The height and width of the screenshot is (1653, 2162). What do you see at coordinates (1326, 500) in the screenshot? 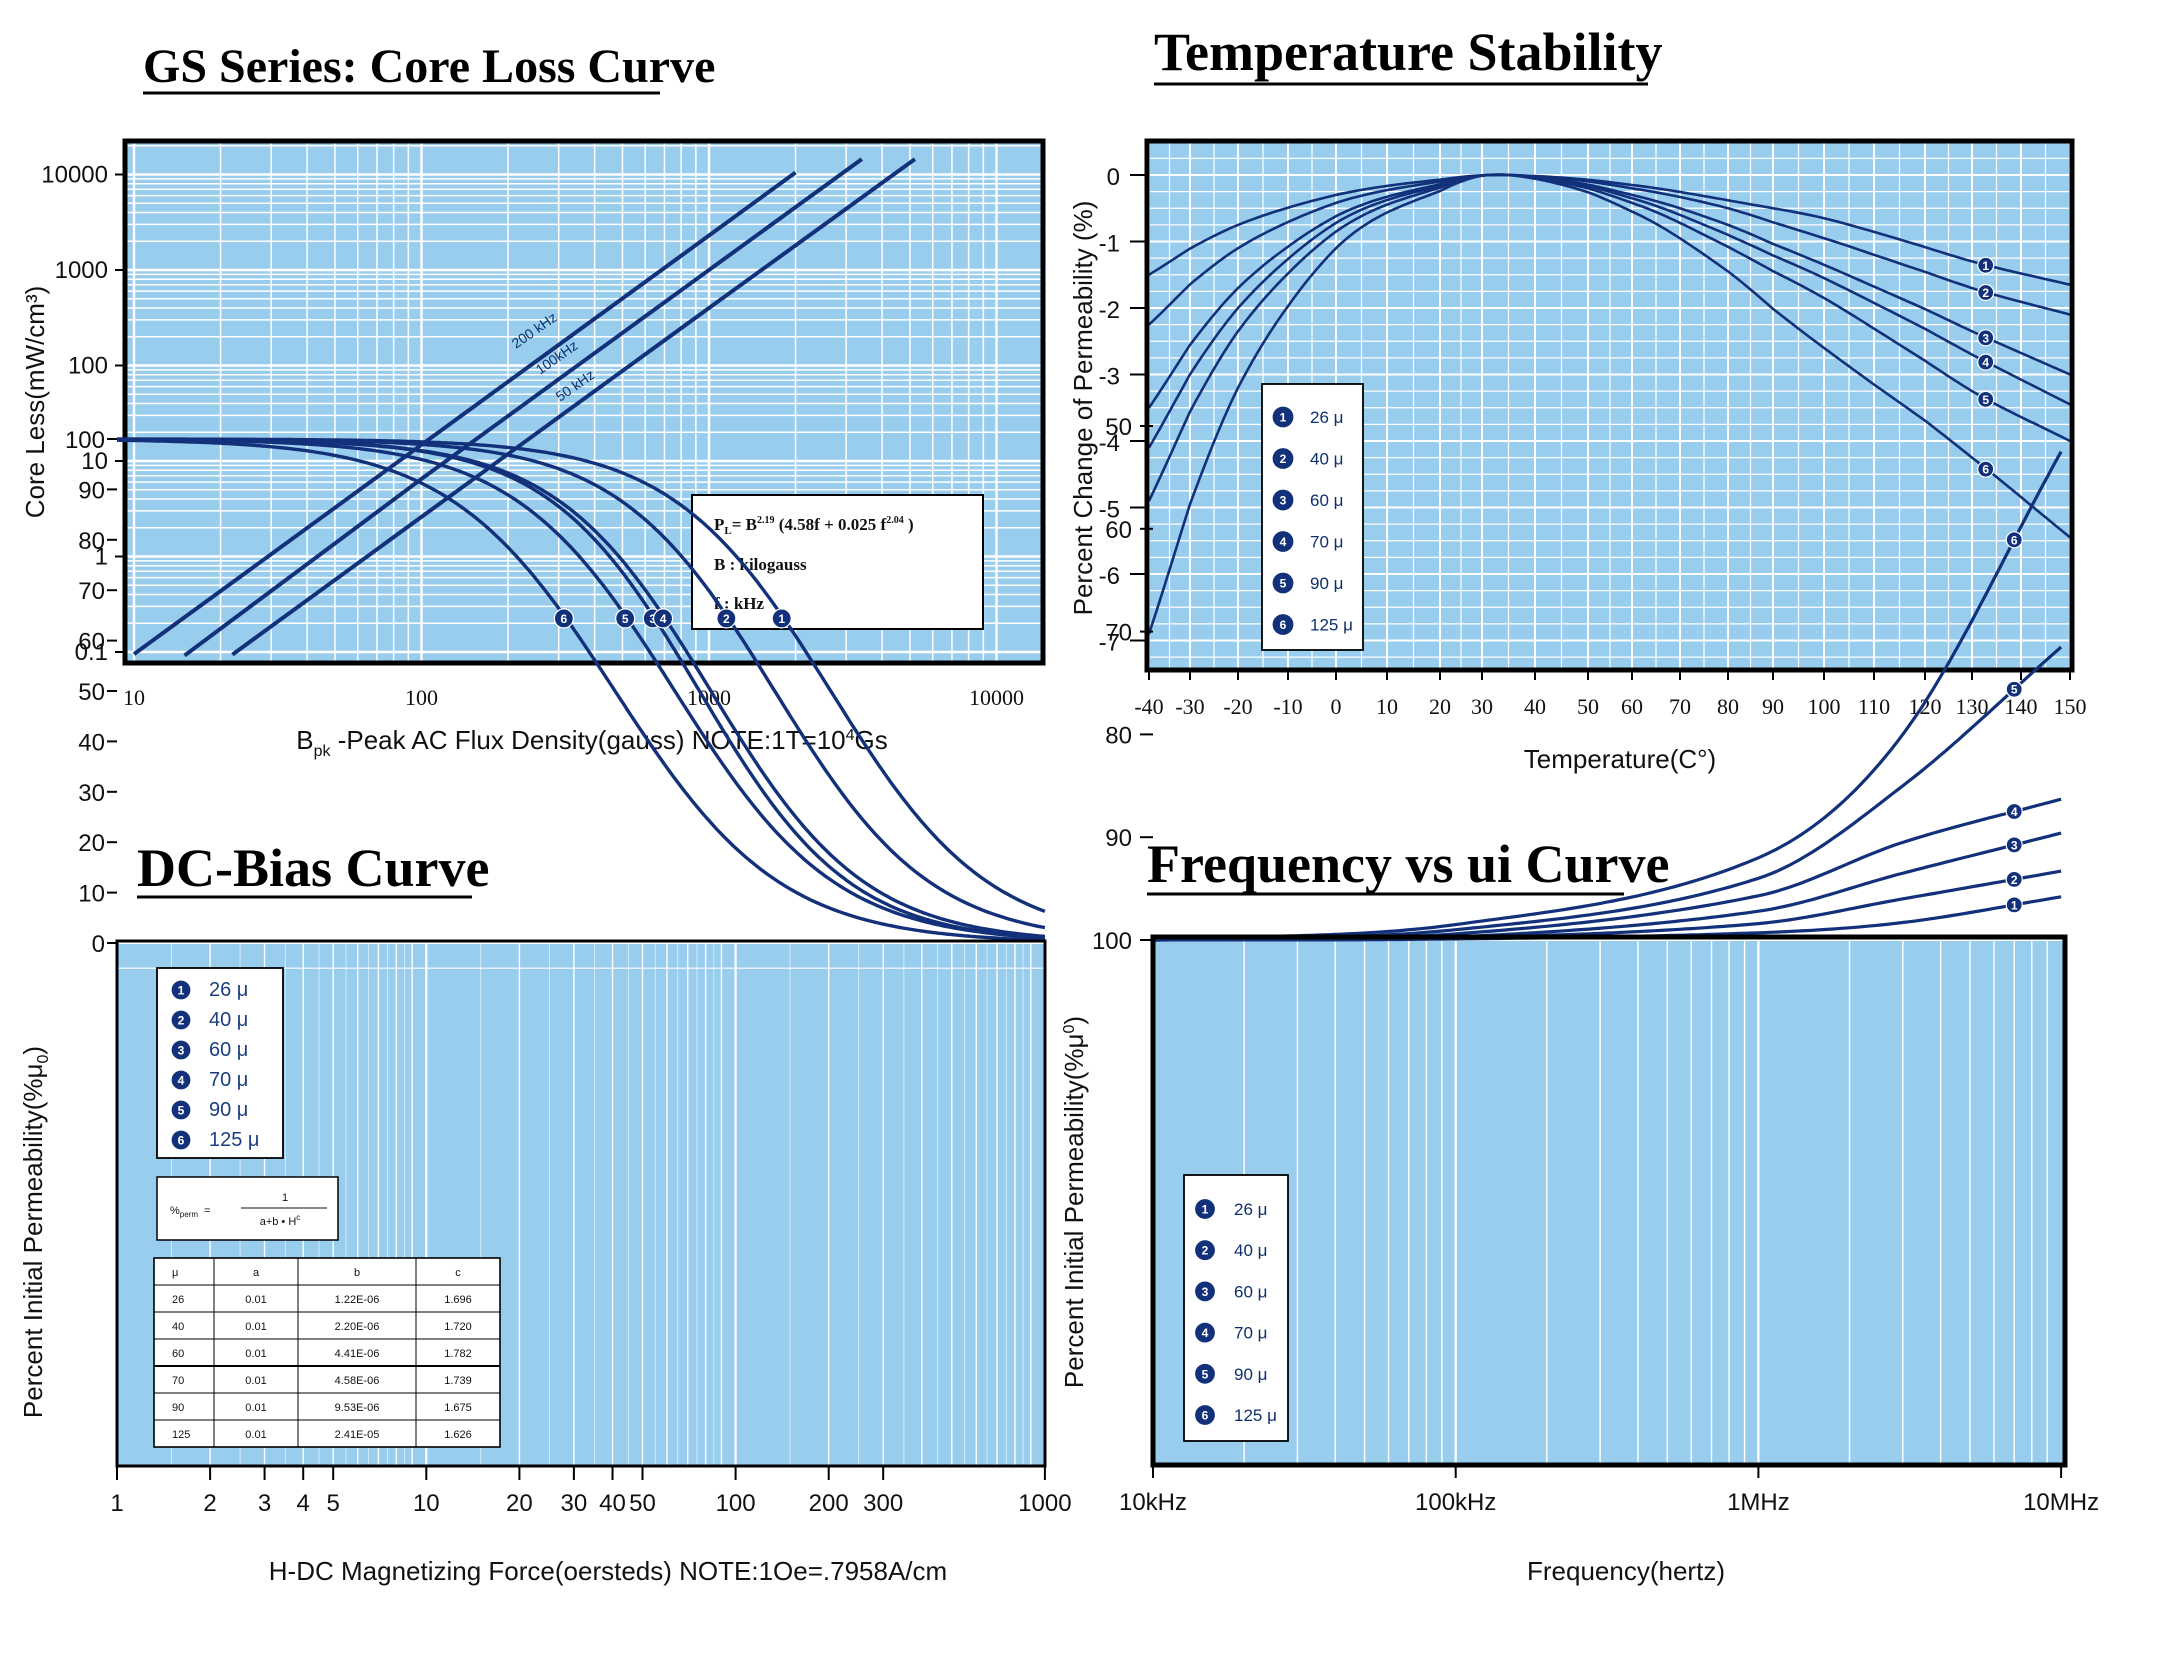
I see `temperature-legend-label-3: 60 μ` at bounding box center [1326, 500].